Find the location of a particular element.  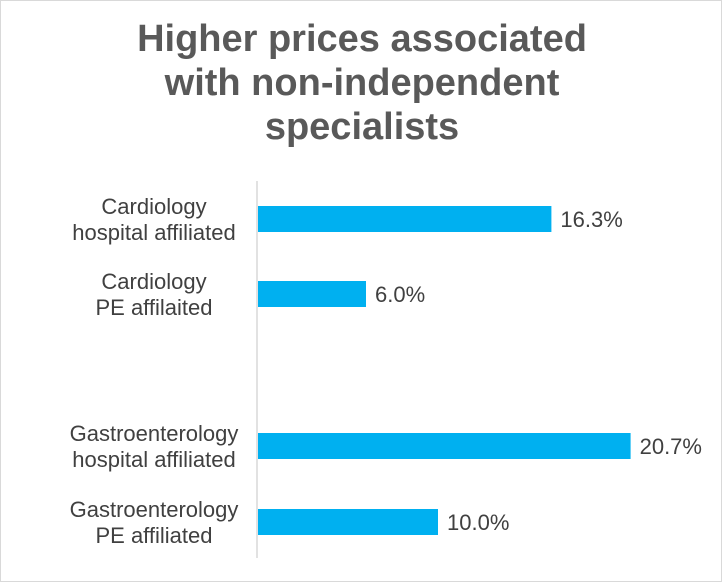

category-label-0: Cardiology hospital affiliated is located at coordinates (154, 219).